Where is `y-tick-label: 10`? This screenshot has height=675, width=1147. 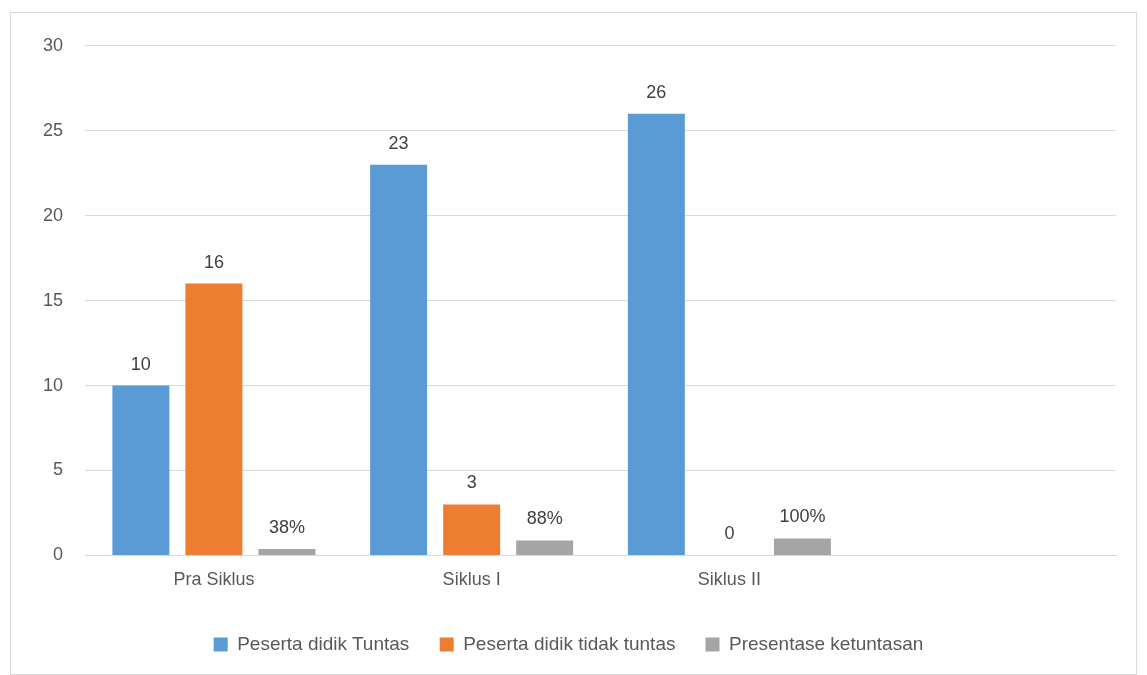
y-tick-label: 10 is located at coordinates (53, 384).